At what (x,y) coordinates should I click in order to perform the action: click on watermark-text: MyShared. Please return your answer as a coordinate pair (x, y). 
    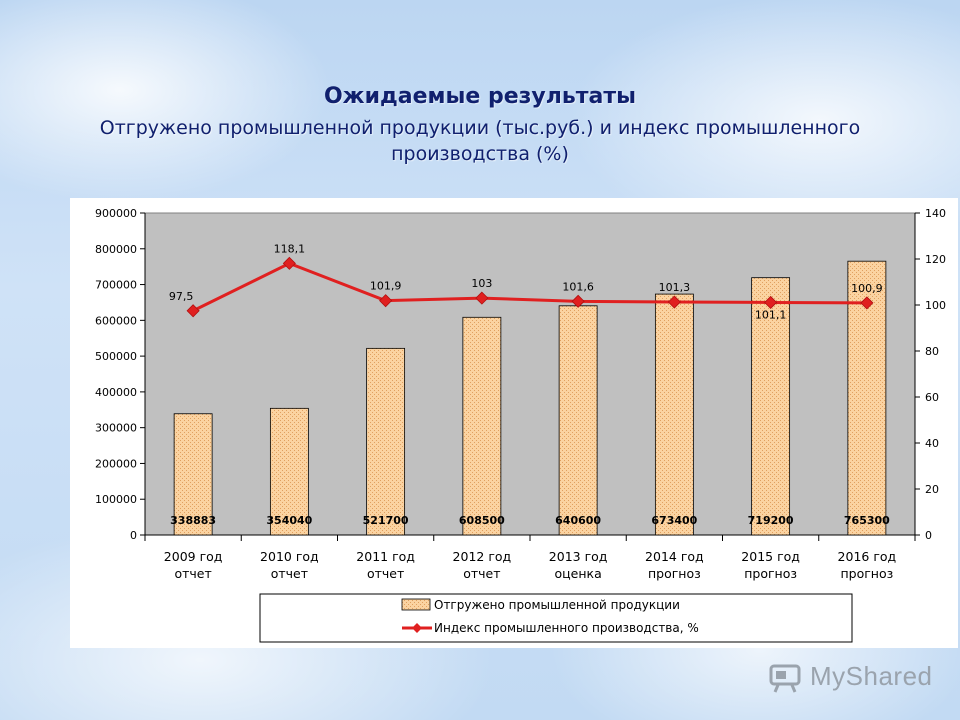
    Looking at the image, I should click on (871, 675).